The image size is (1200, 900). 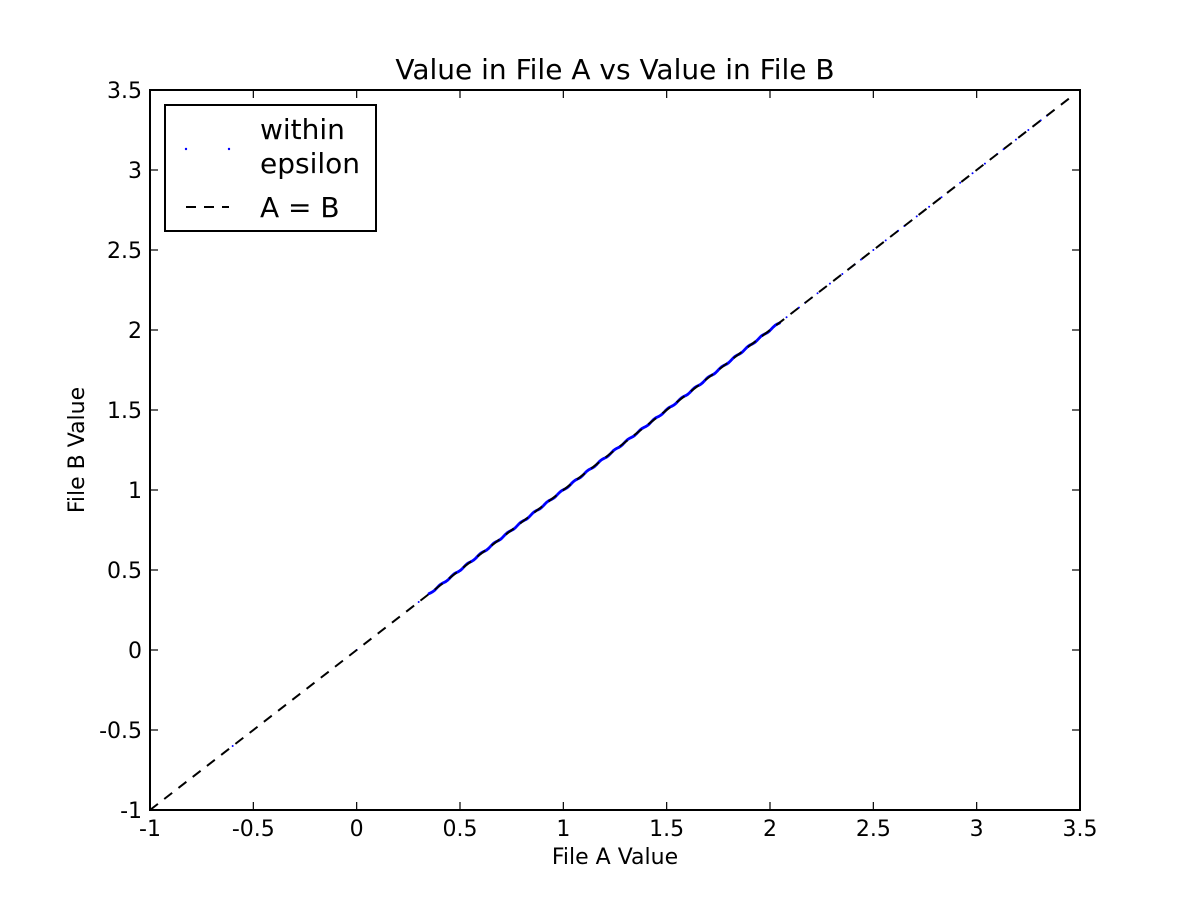 I want to click on y-tick-label: 0, so click(x=135, y=651).